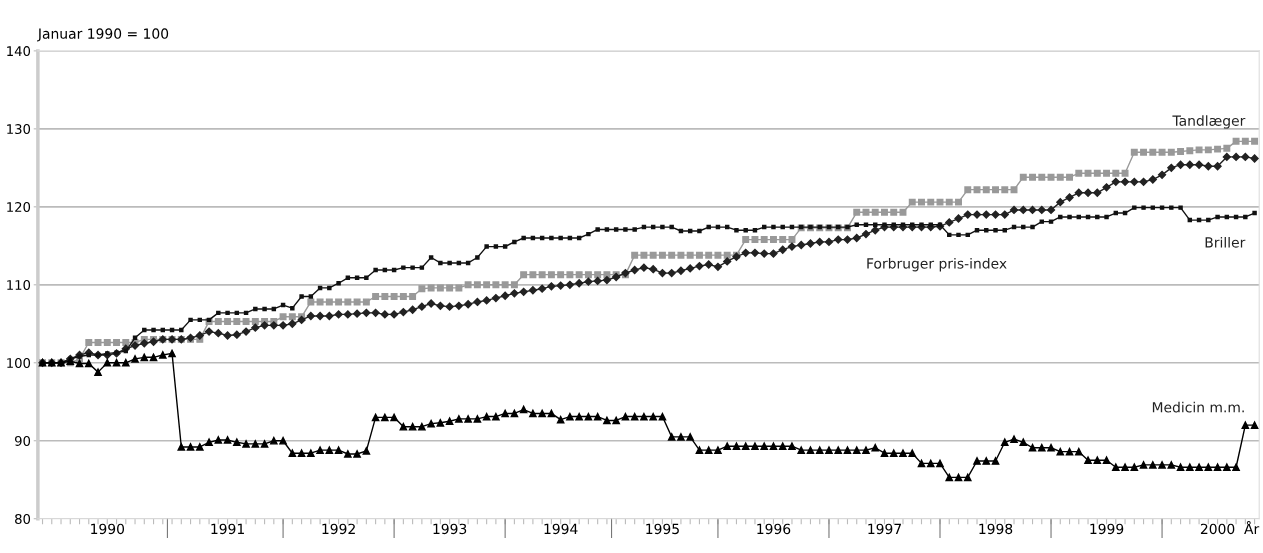 The height and width of the screenshot is (553, 1263). What do you see at coordinates (884, 529) in the screenshot?
I see `x-tick-label: 1997` at bounding box center [884, 529].